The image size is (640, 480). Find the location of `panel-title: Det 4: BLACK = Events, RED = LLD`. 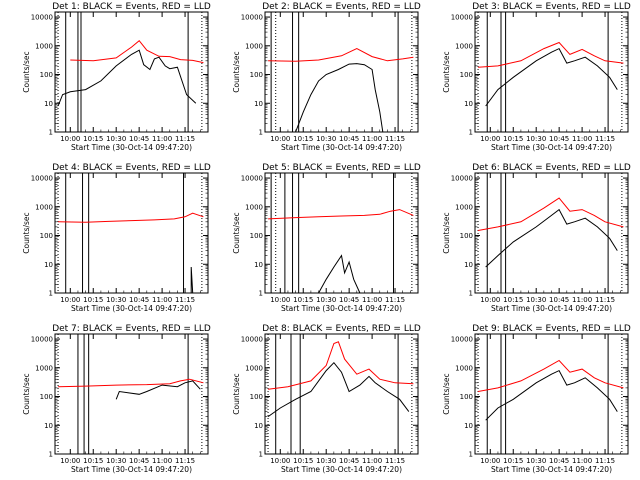

panel-title: Det 4: BLACK = Events, RED = LLD is located at coordinates (131, 168).